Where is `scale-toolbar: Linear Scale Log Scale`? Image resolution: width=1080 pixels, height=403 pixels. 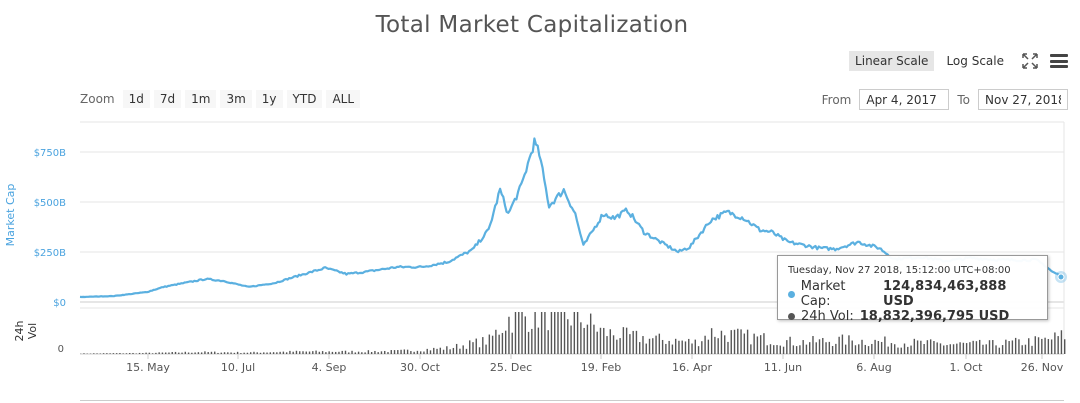 scale-toolbar: Linear Scale Log Scale is located at coordinates (958, 61).